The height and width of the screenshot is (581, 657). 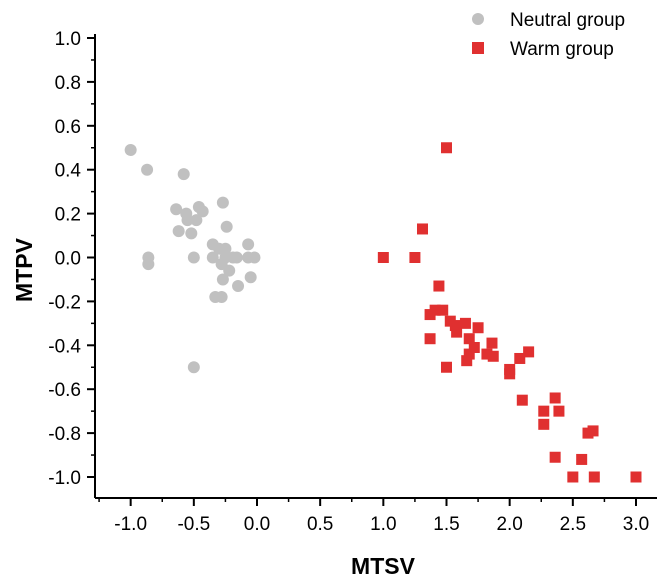 I want to click on y-tick-label: -0.8, so click(x=64, y=434).